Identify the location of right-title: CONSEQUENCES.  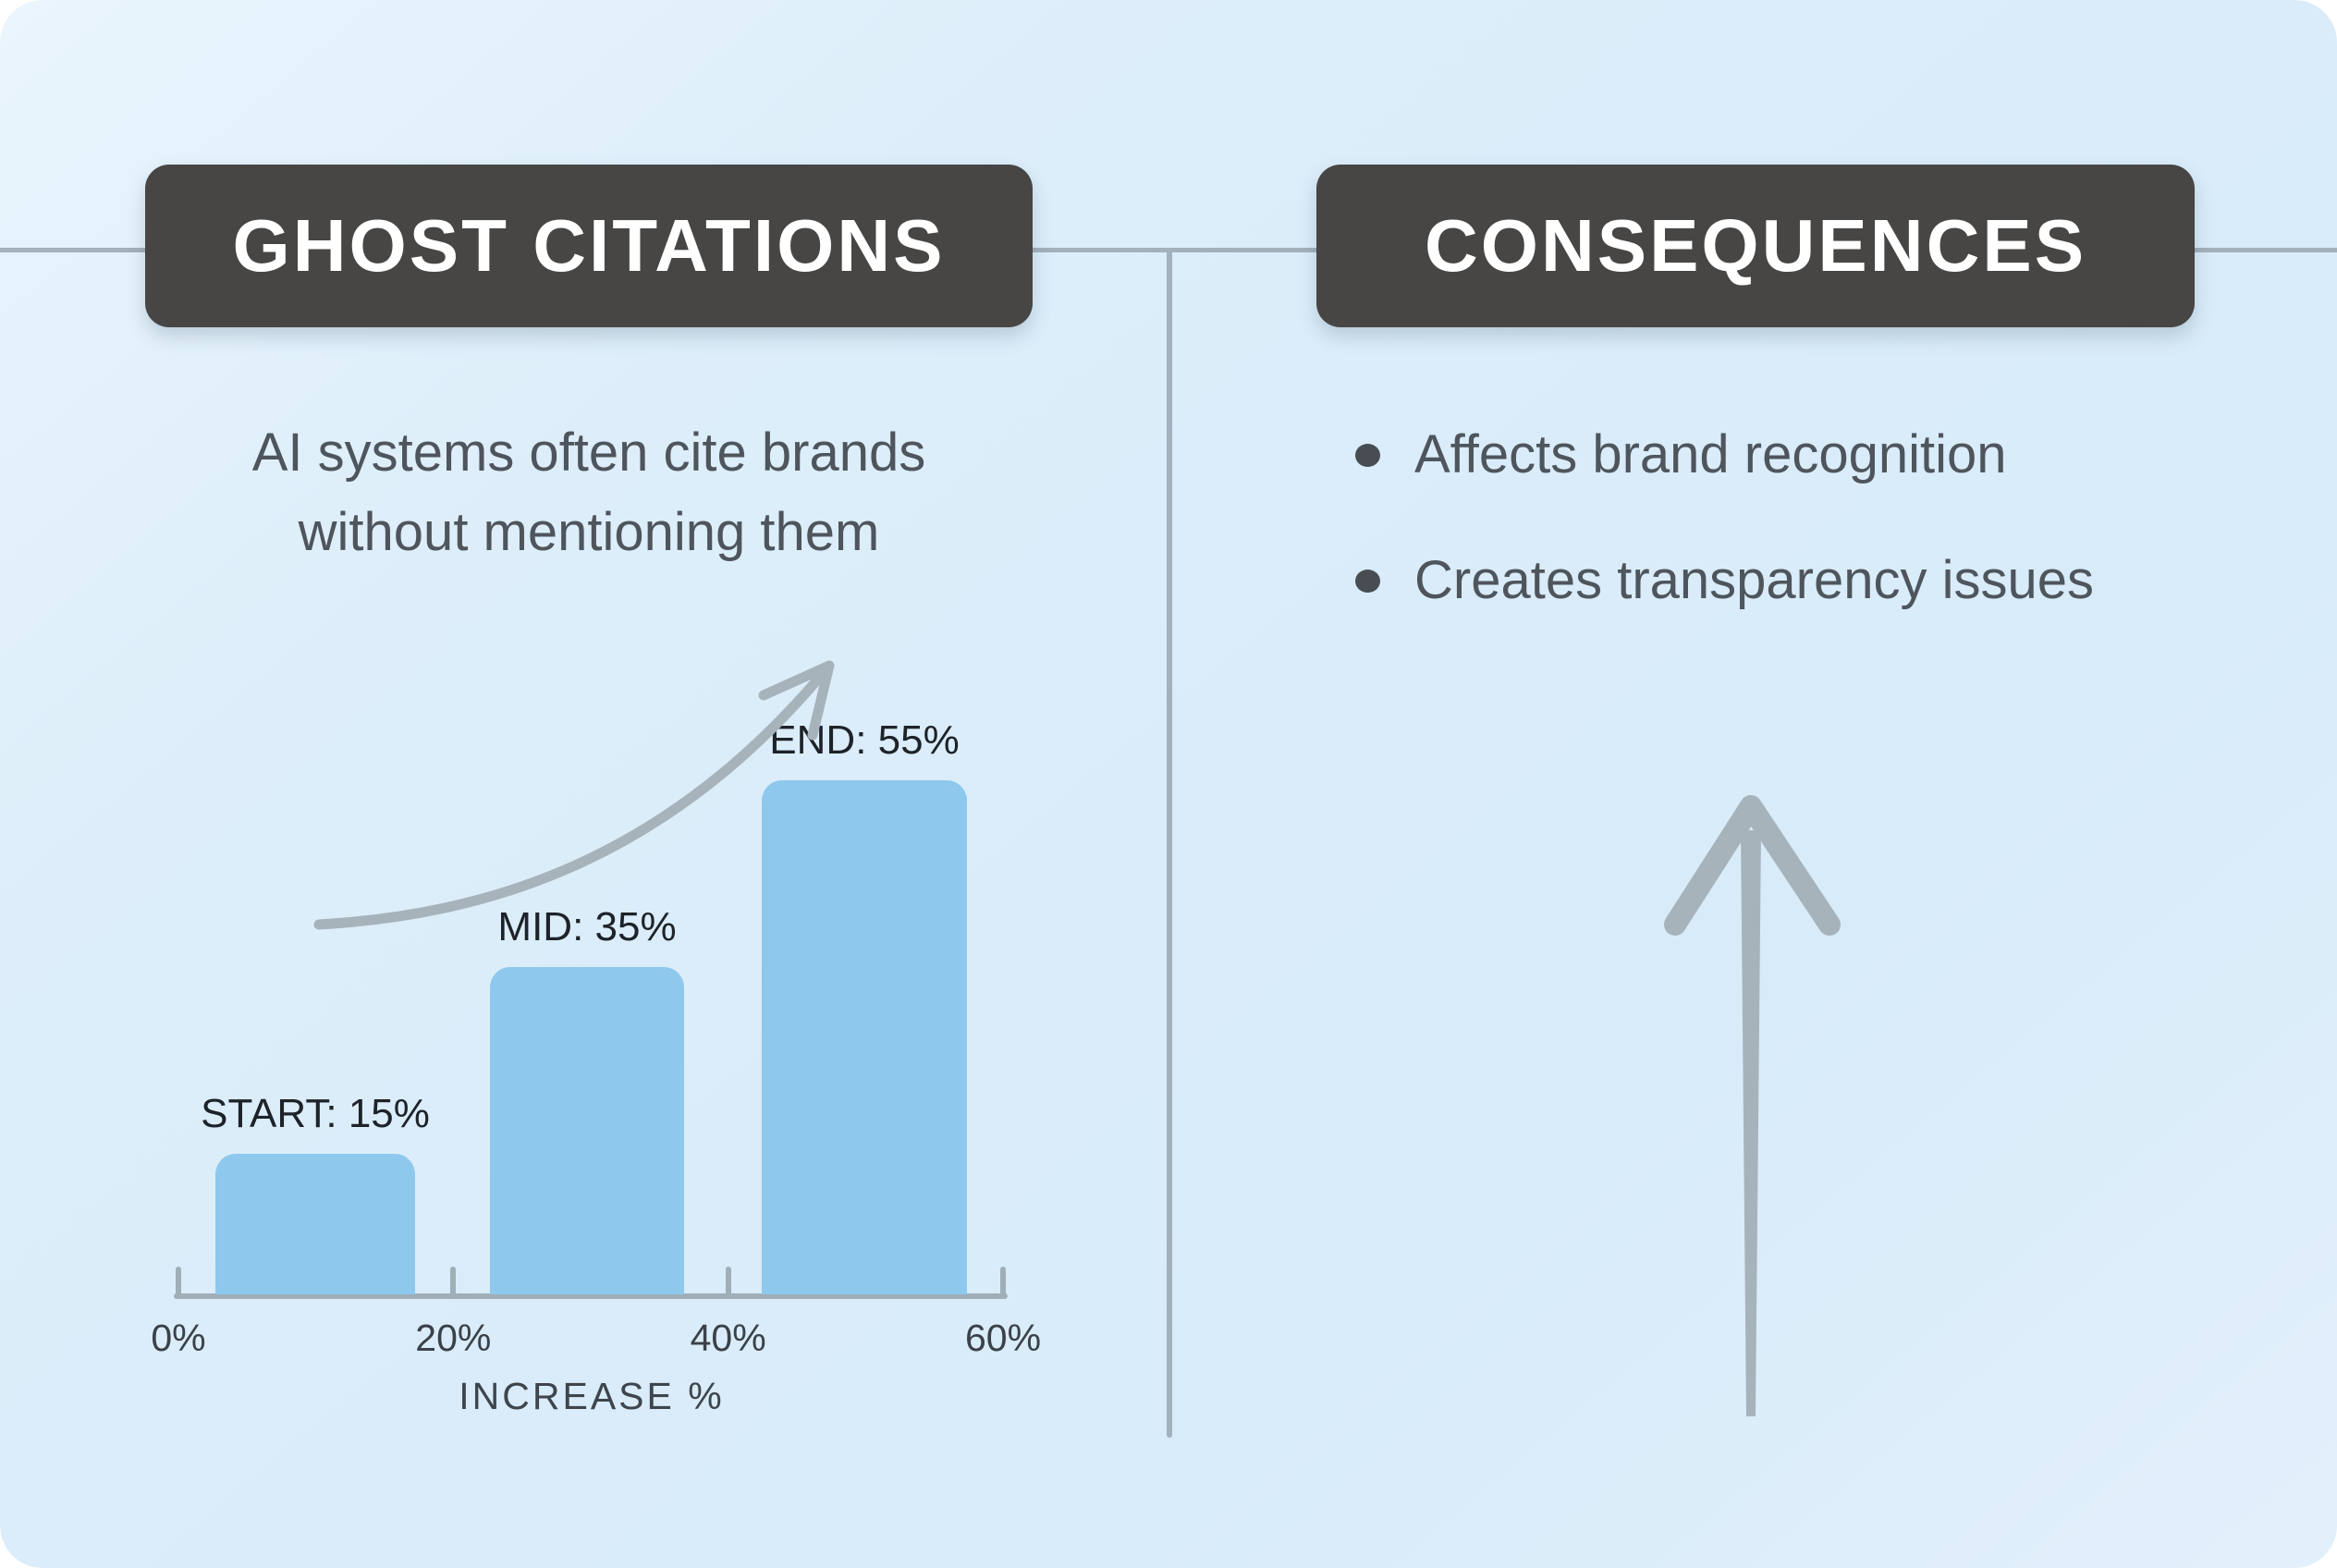
(1755, 246).